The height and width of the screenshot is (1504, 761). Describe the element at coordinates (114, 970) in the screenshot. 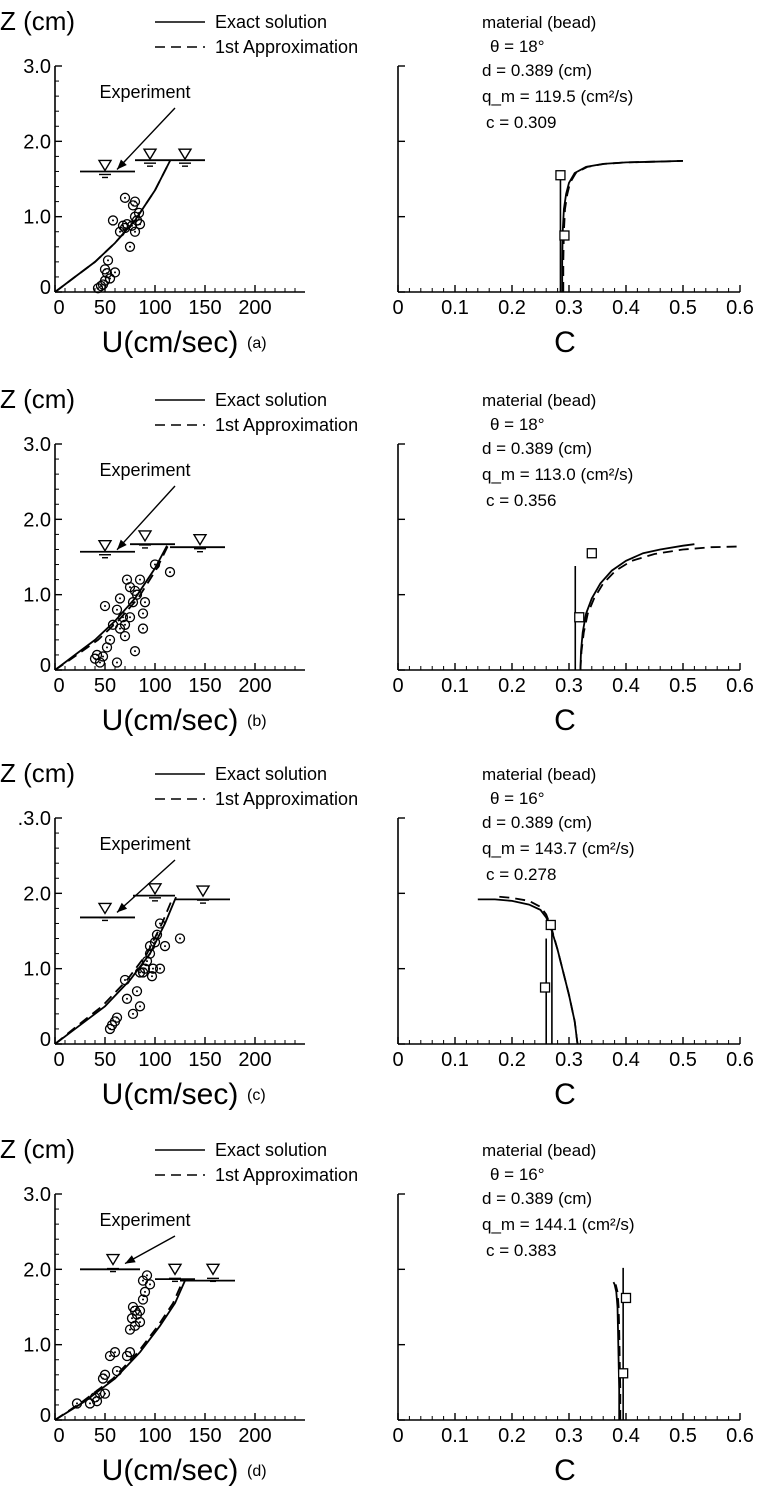

I see `approximation-line` at that location.